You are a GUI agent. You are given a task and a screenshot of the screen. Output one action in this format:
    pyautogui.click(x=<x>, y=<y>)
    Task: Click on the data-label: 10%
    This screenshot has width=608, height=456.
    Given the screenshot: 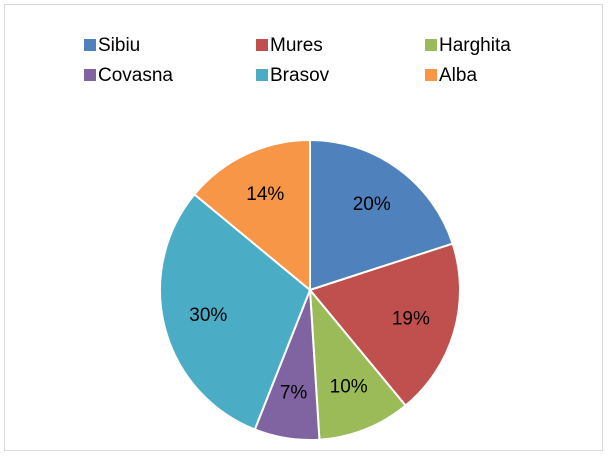 What is the action you would take?
    pyautogui.click(x=349, y=387)
    